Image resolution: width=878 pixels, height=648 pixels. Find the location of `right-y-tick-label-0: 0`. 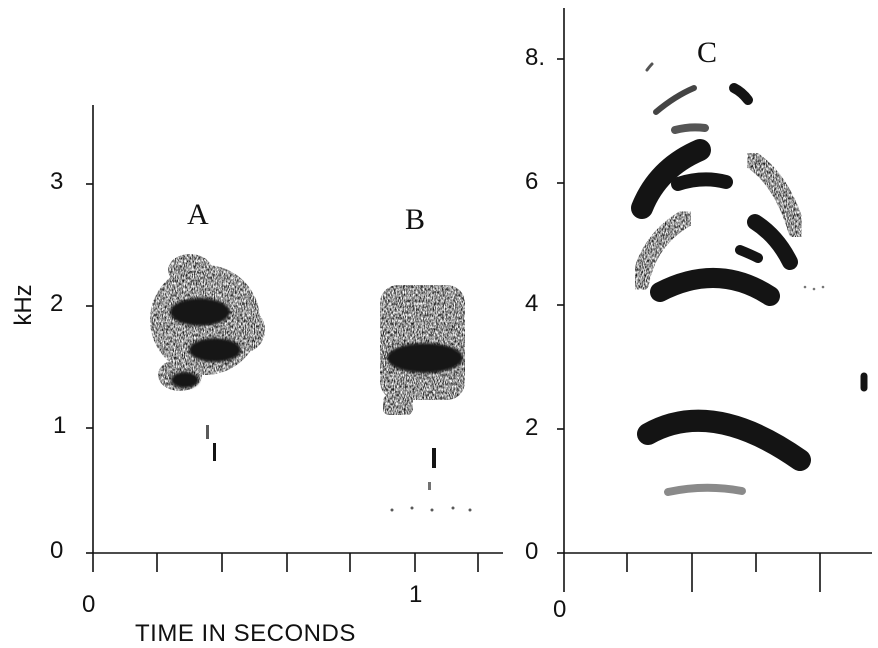

right-y-tick-label-0: 0 is located at coordinates (532, 551).